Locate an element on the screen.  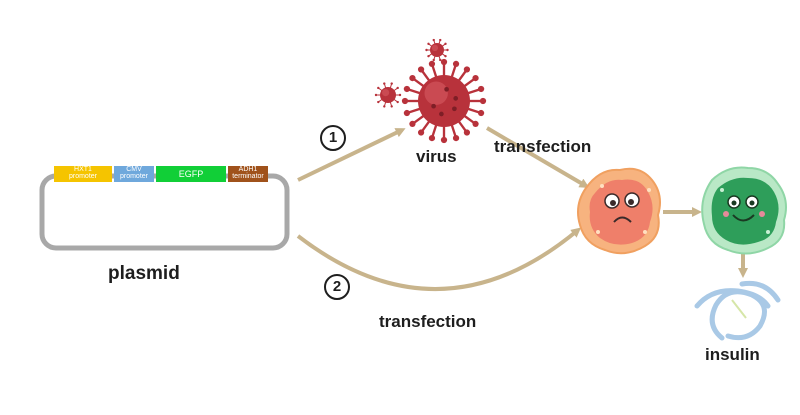
host-cell-sad is located at coordinates (619, 211).